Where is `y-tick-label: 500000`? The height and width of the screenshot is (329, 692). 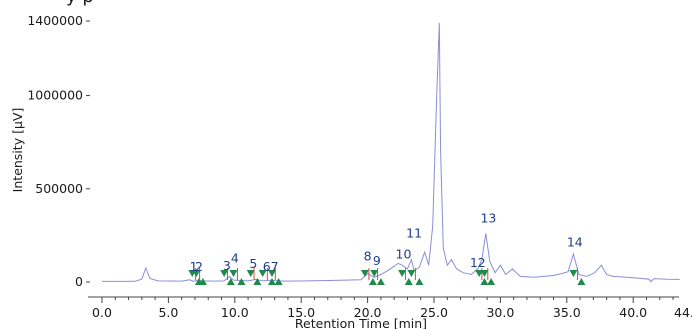
y-tick-label: 500000 is located at coordinates (59, 188).